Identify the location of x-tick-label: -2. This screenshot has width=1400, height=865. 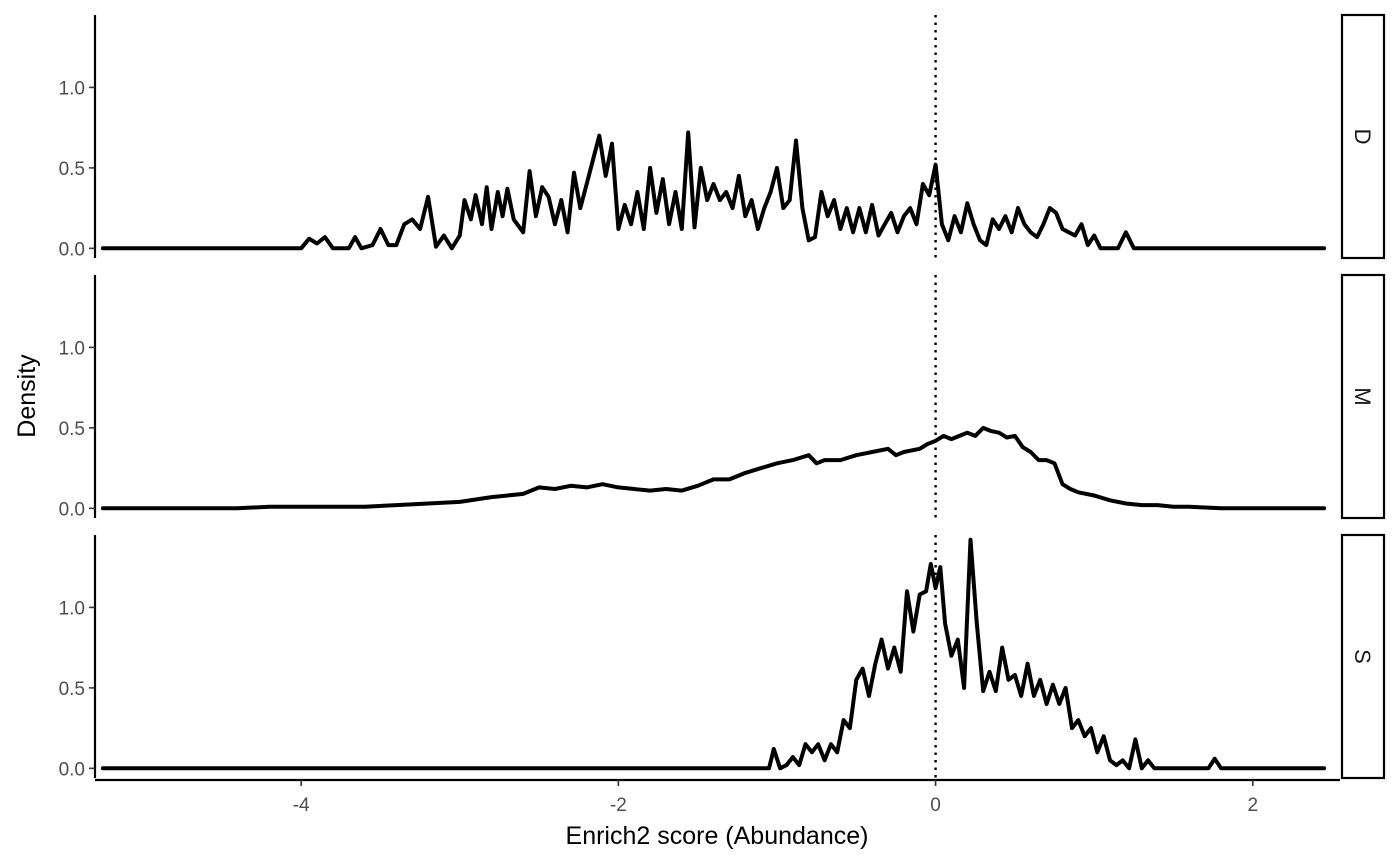
(618, 805).